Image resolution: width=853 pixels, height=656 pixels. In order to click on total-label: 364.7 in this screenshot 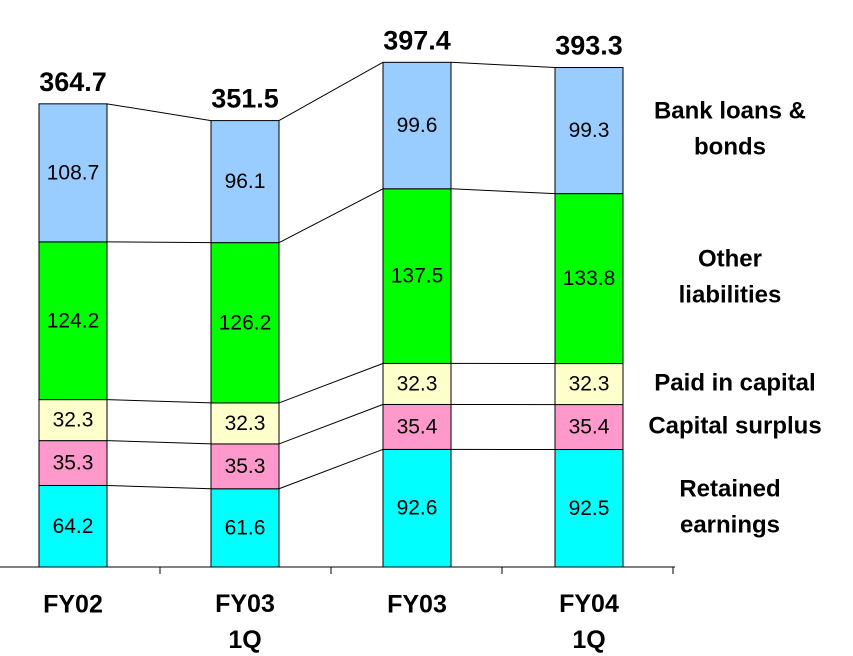, I will do `click(73, 82)`.